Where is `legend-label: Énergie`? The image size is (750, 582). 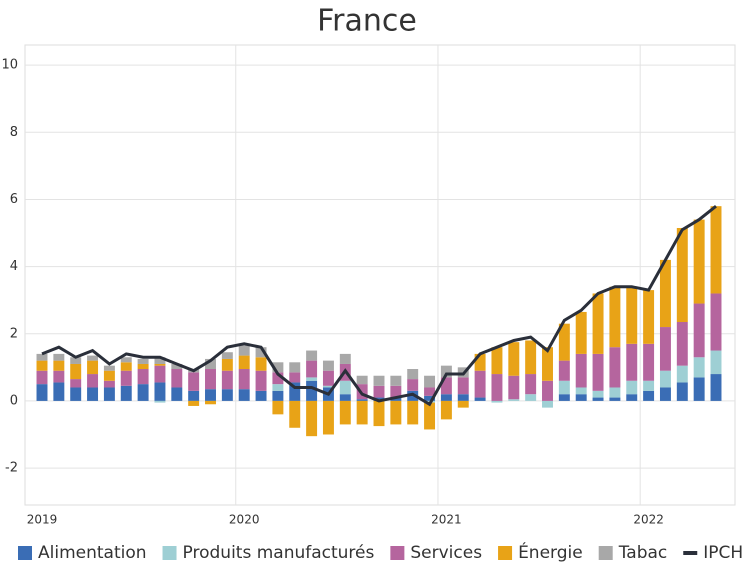
legend-label: Énergie is located at coordinates (550, 552).